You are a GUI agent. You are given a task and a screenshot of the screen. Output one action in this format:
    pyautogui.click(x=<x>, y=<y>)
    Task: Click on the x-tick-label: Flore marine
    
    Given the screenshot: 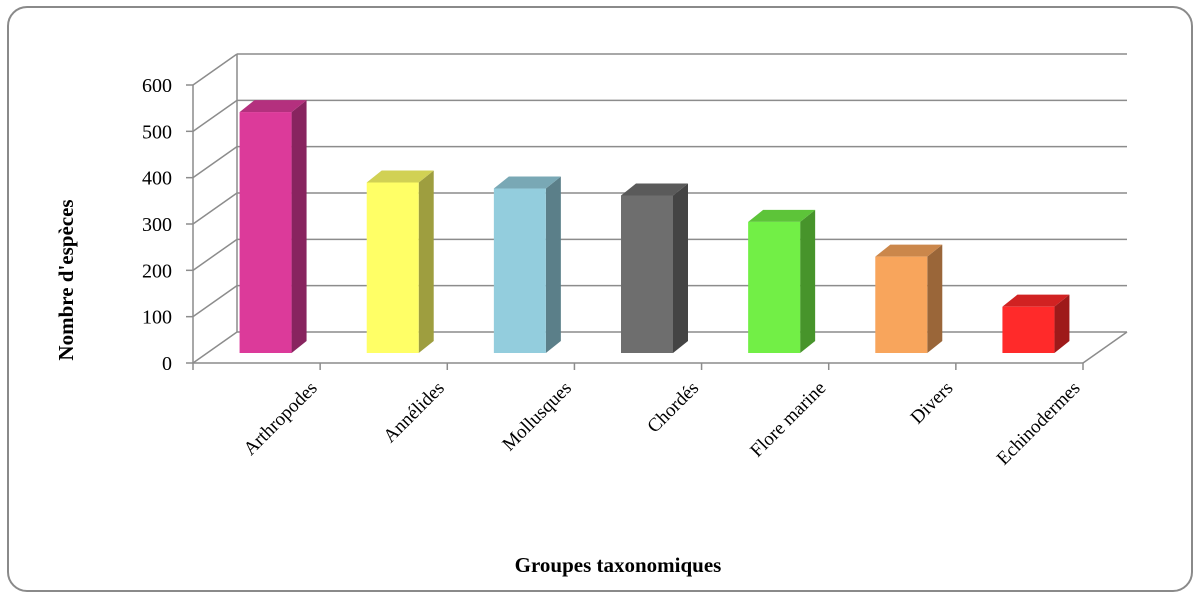 What is the action you would take?
    pyautogui.click(x=788, y=420)
    